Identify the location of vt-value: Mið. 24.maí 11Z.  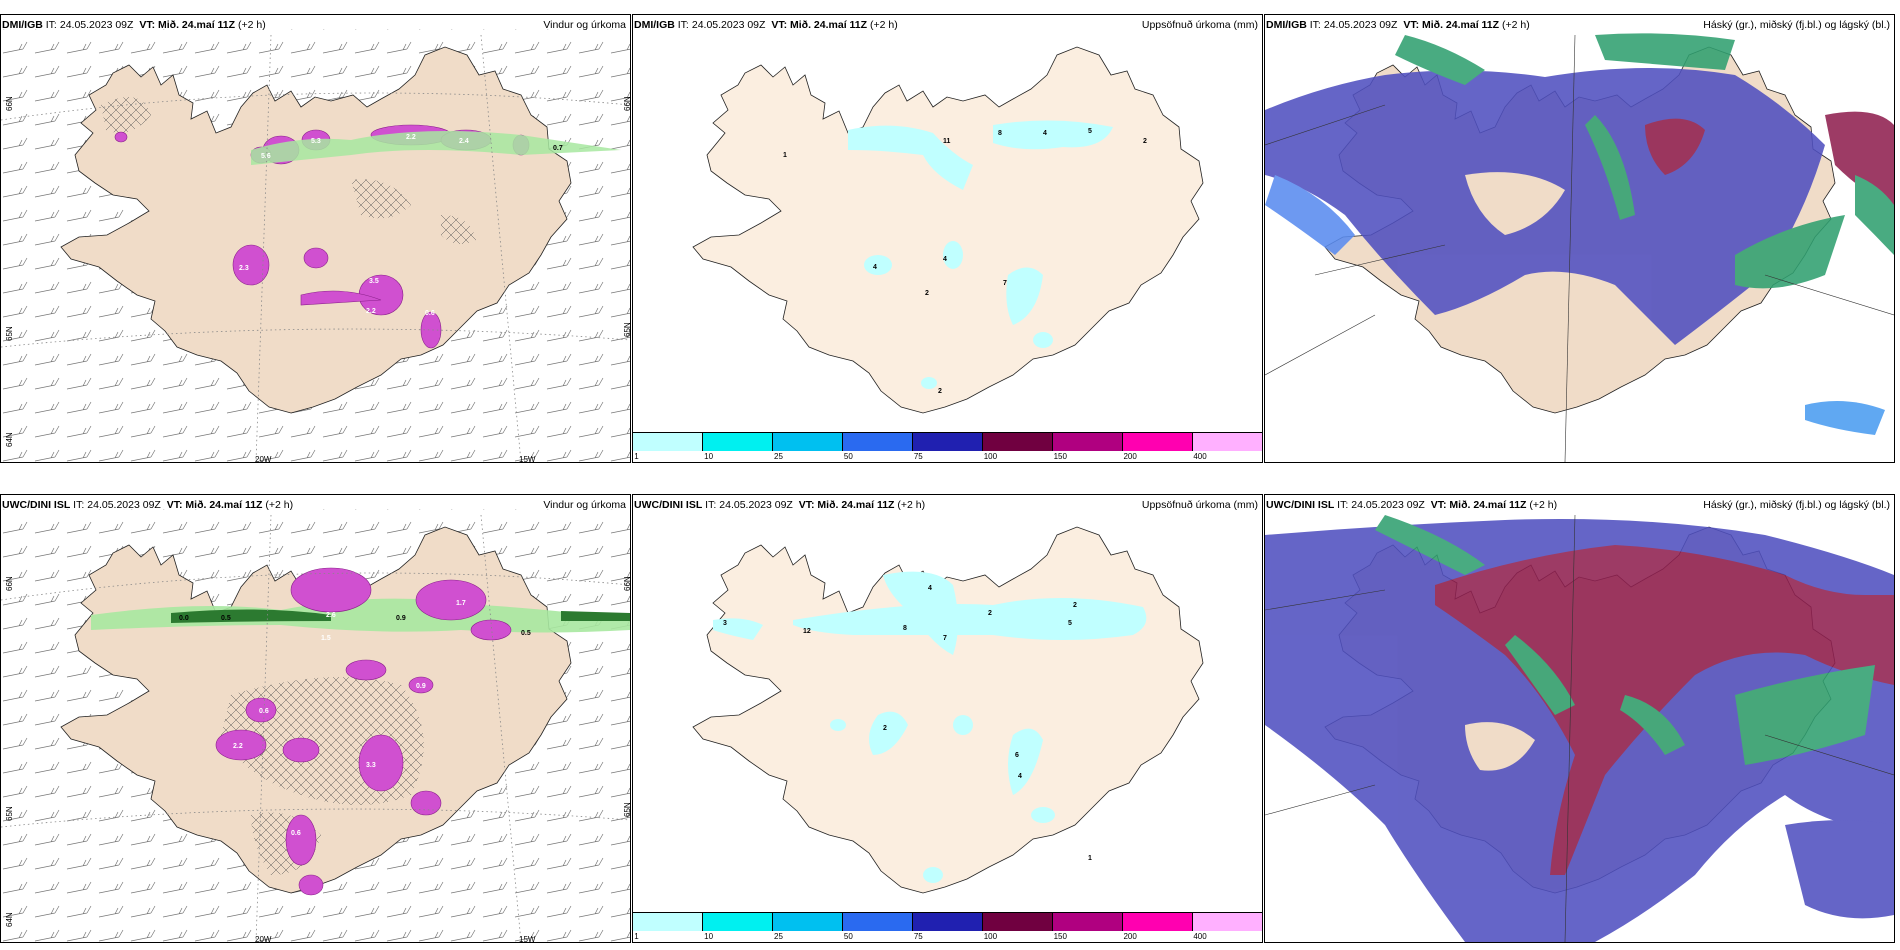
(197, 25).